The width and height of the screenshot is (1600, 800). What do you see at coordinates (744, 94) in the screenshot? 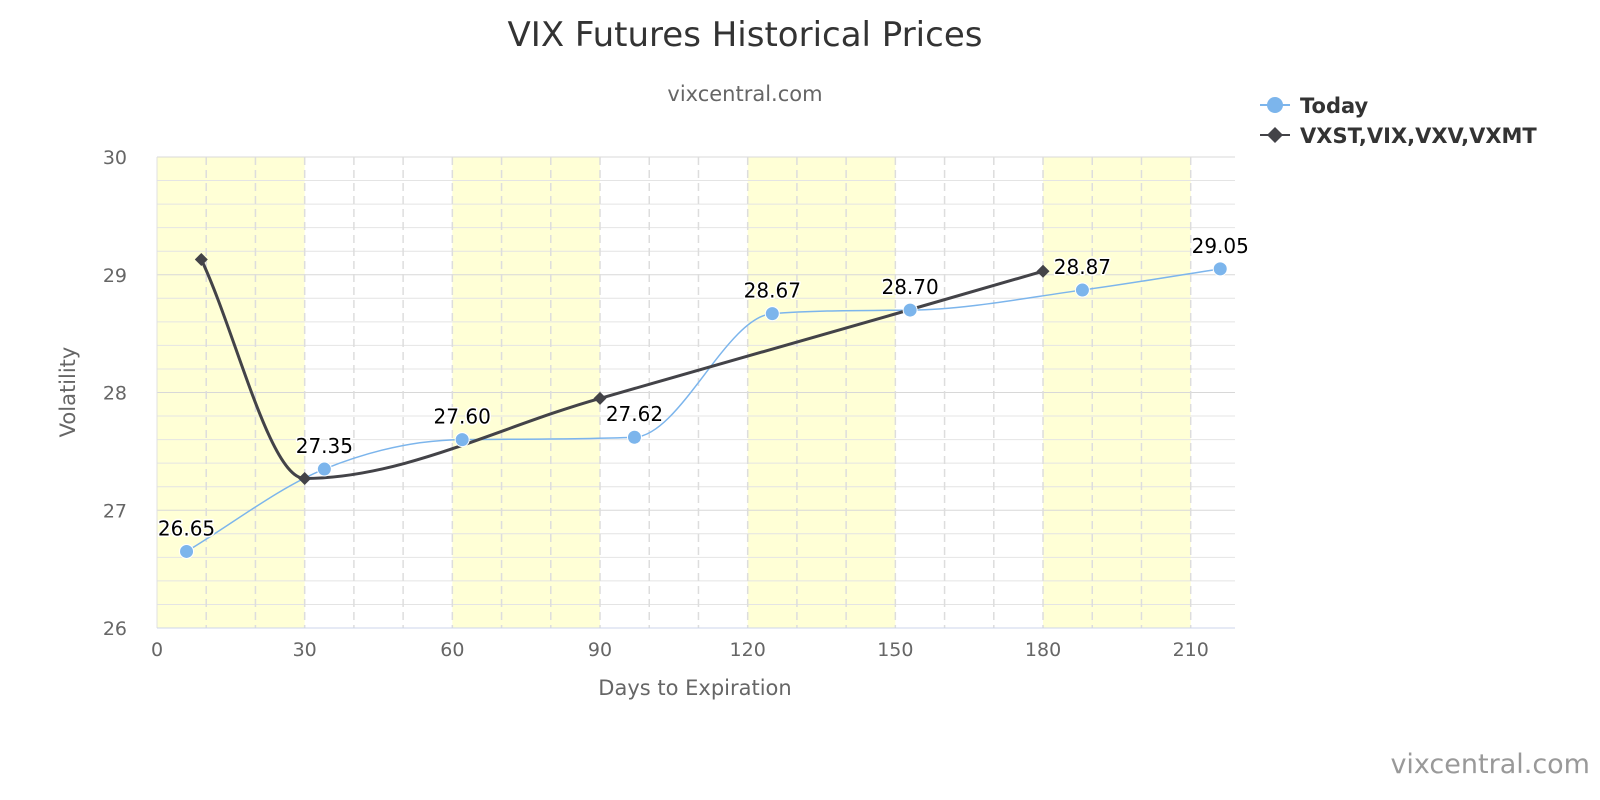
I see `chart-subtitle: vixcentral.com` at bounding box center [744, 94].